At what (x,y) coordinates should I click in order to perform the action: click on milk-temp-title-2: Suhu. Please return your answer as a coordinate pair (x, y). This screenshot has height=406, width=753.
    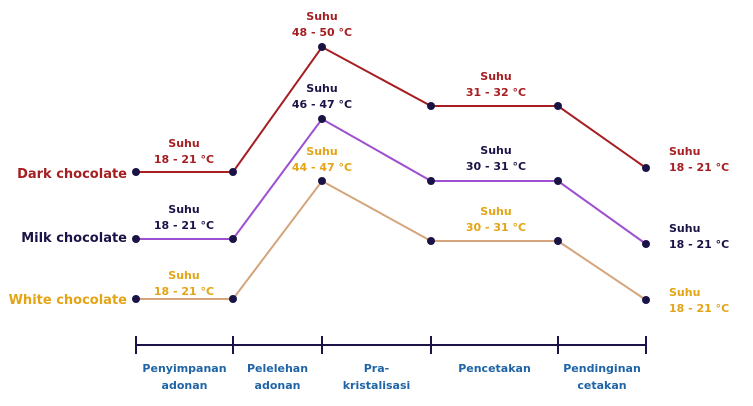
    Looking at the image, I should click on (321, 88).